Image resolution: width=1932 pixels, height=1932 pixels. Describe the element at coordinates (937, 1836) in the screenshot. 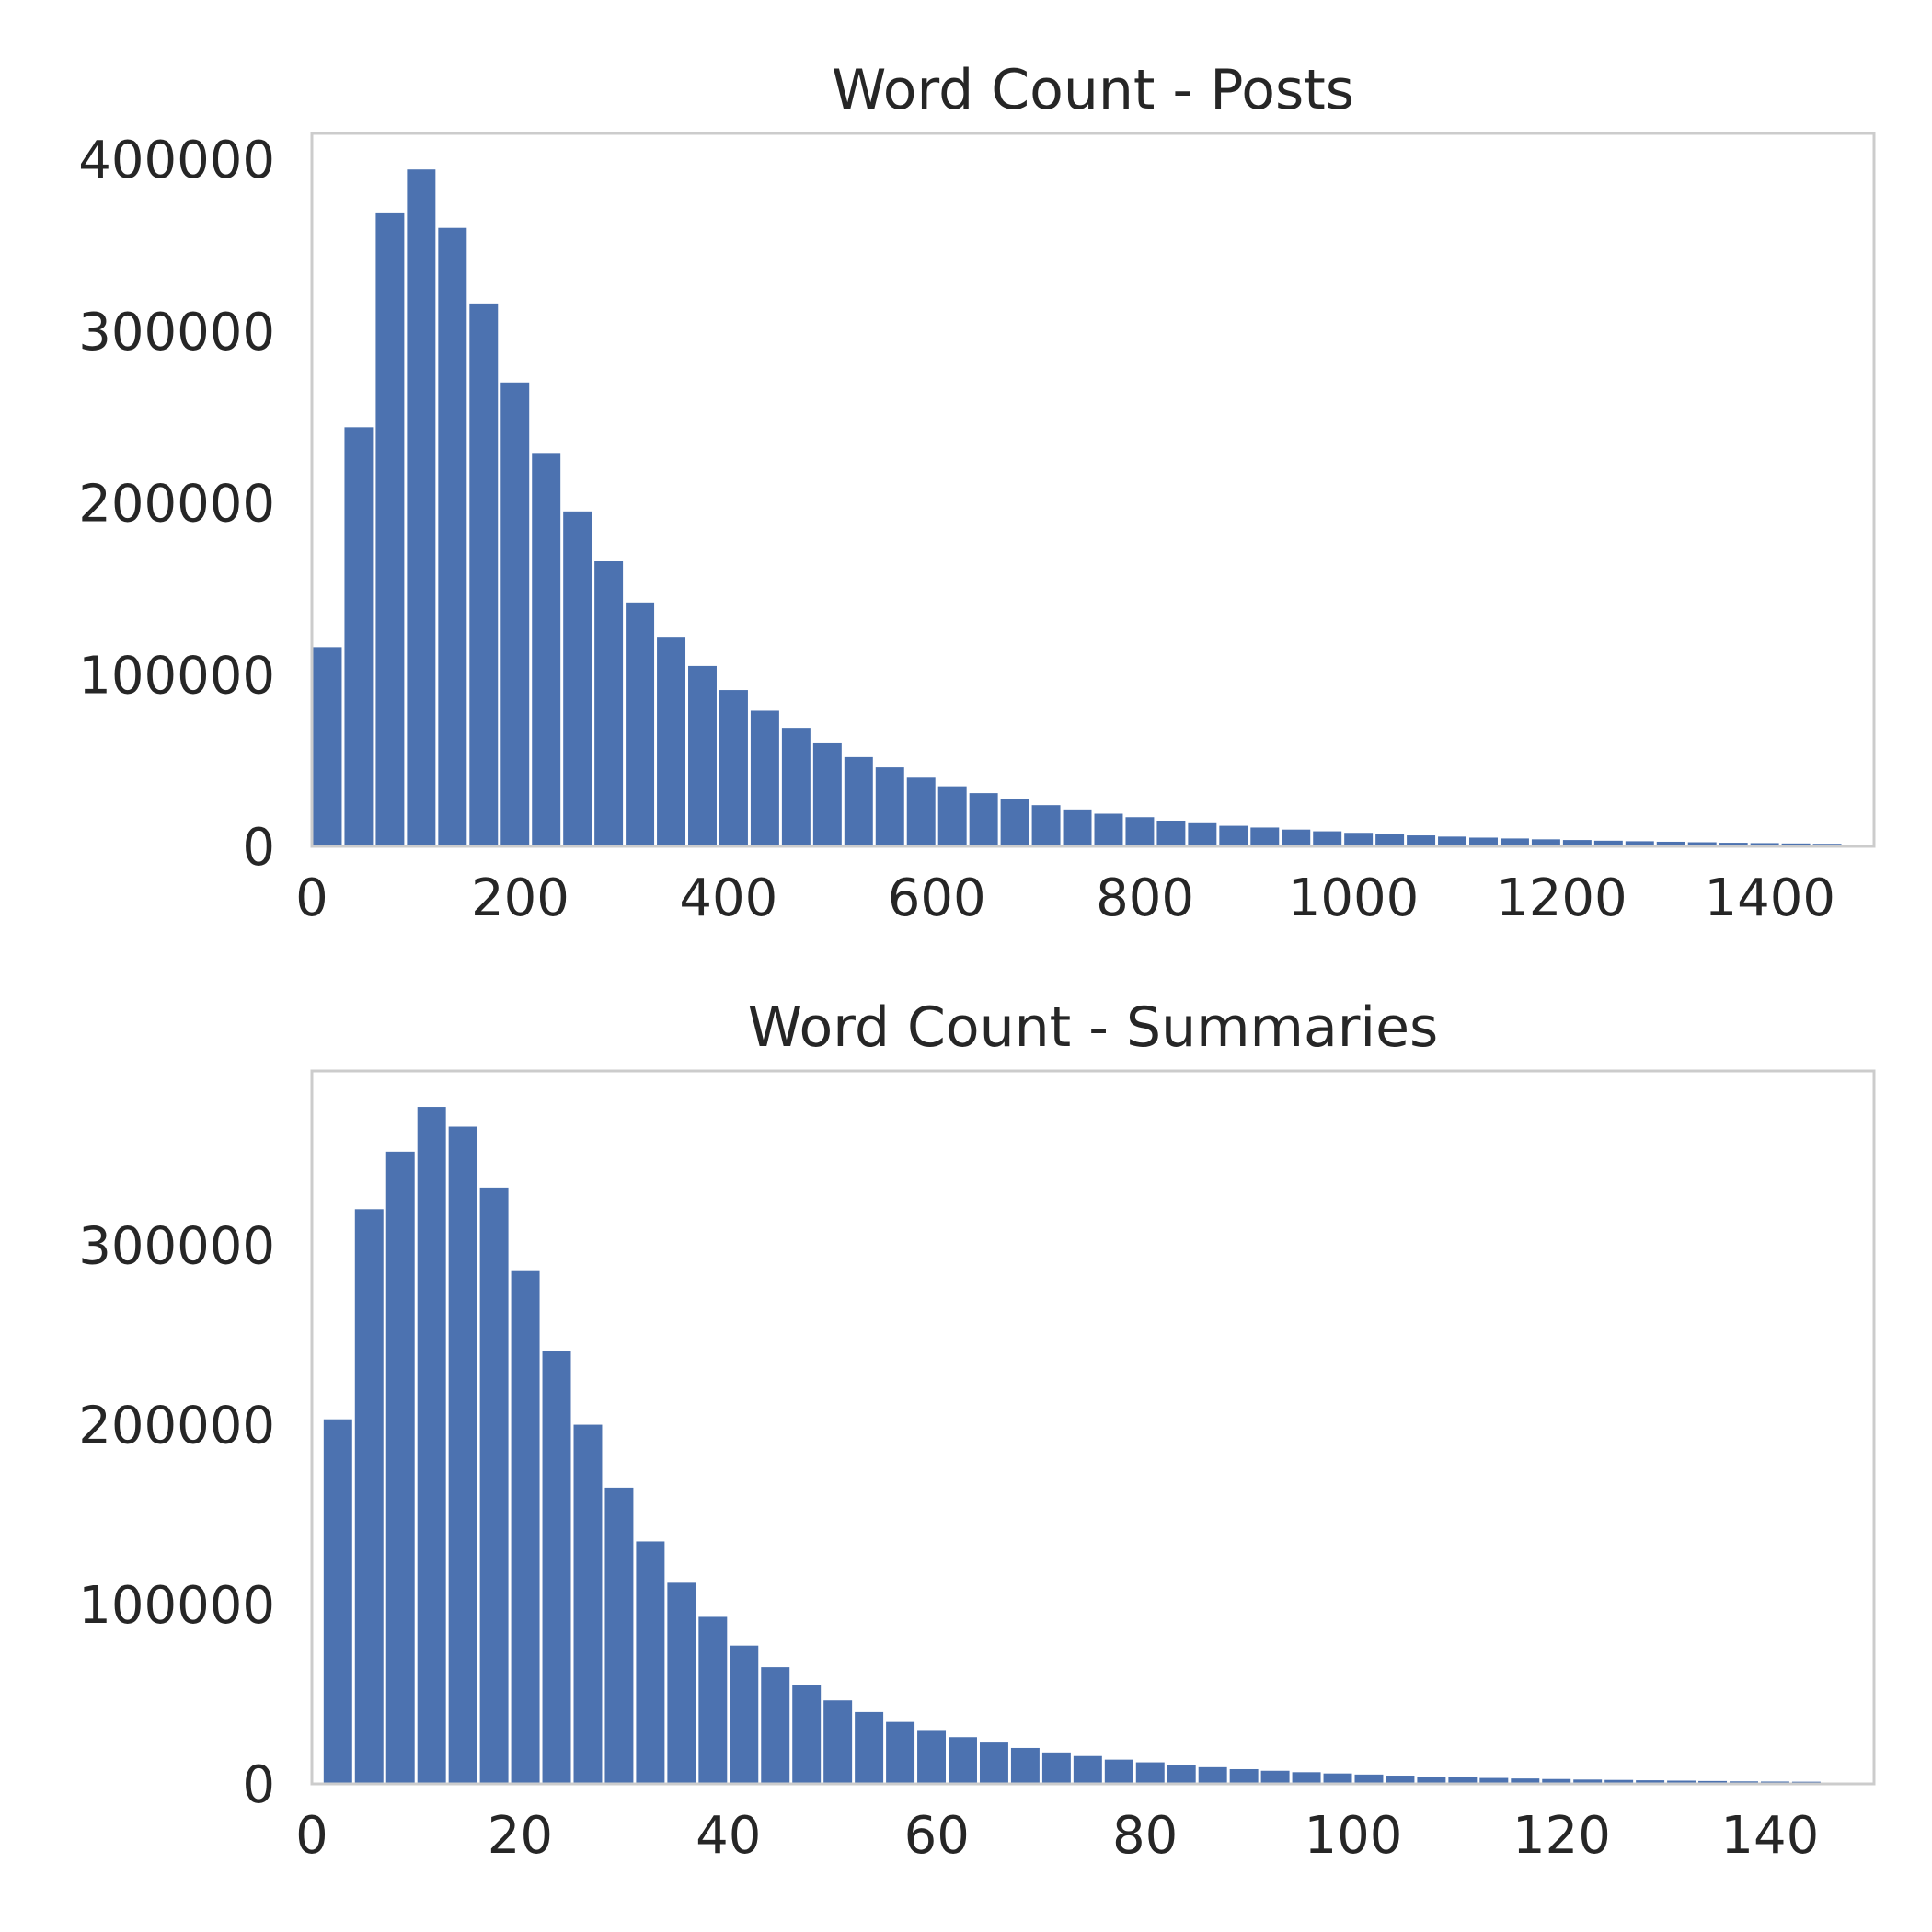

I see `summaries-x-tick-label: 60` at that location.